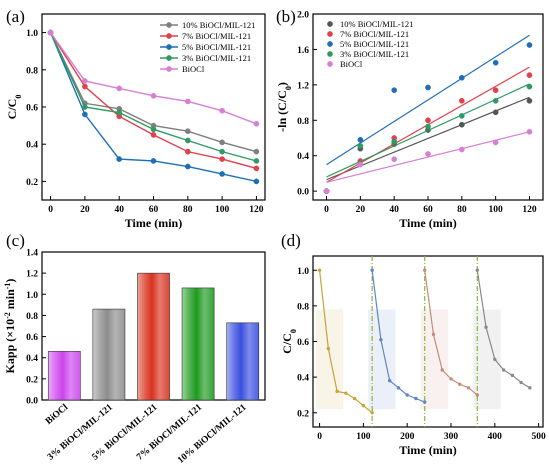 The width and height of the screenshot is (550, 469). What do you see at coordinates (32, 296) in the screenshot?
I see `panel-c-y-tick-label: 1.0` at bounding box center [32, 296].